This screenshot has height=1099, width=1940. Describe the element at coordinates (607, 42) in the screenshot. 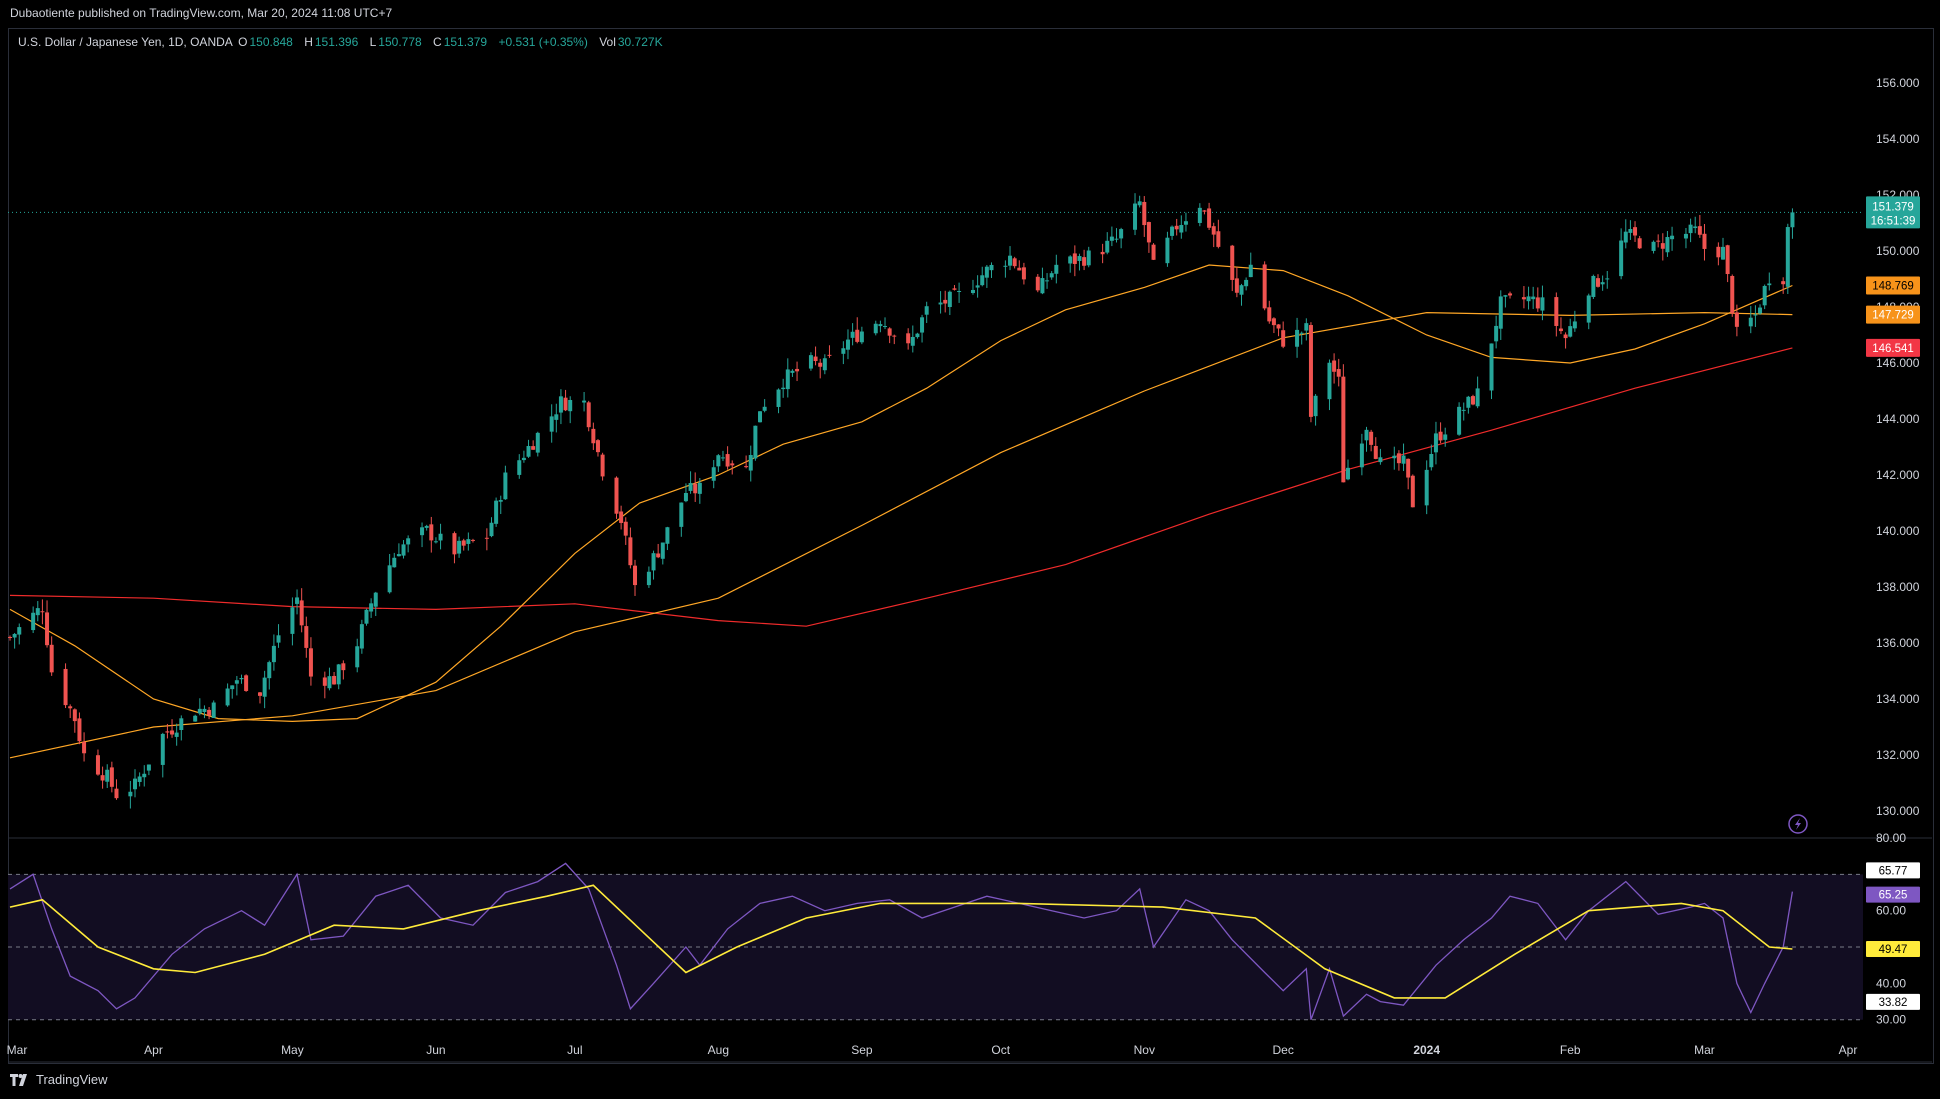

I see `volume-label: Vol` at that location.